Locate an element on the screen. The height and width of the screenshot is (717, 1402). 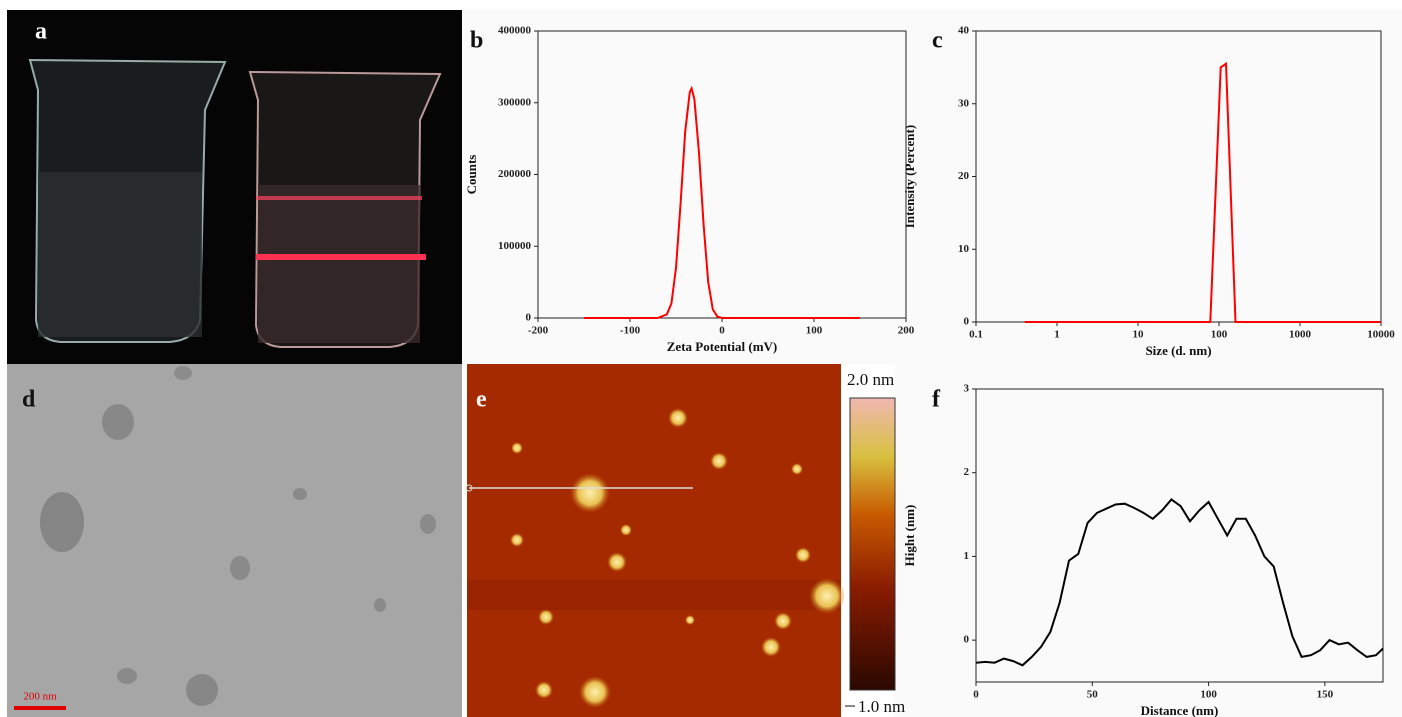
x-tick-label: -200 is located at coordinates (538, 331).